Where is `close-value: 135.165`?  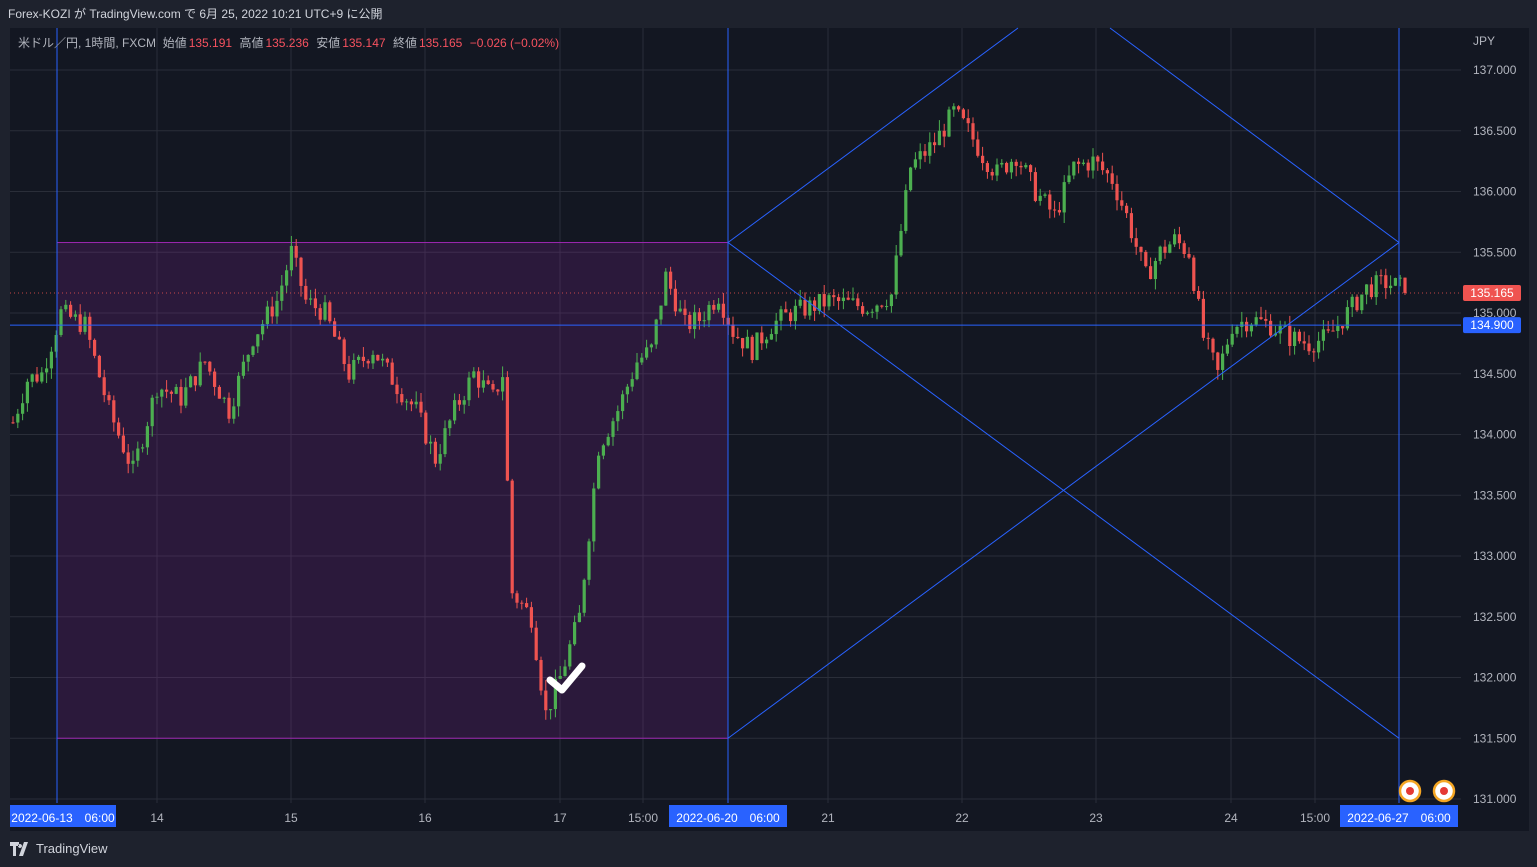 close-value: 135.165 is located at coordinates (440, 43).